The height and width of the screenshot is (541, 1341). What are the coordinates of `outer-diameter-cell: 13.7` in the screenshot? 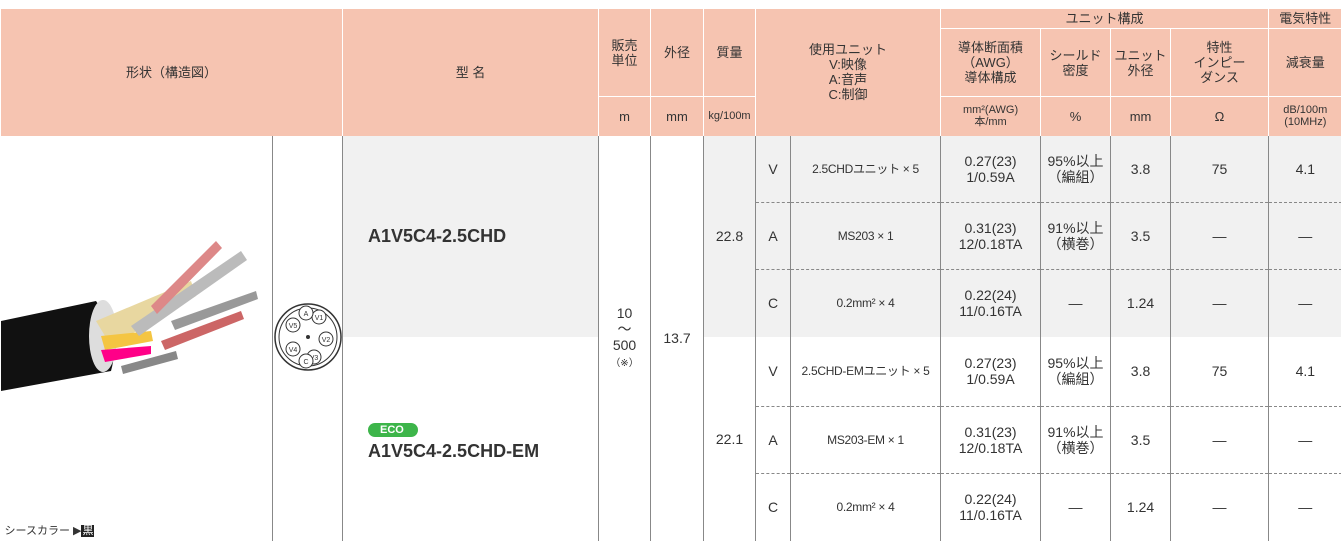 It's located at (677, 338).